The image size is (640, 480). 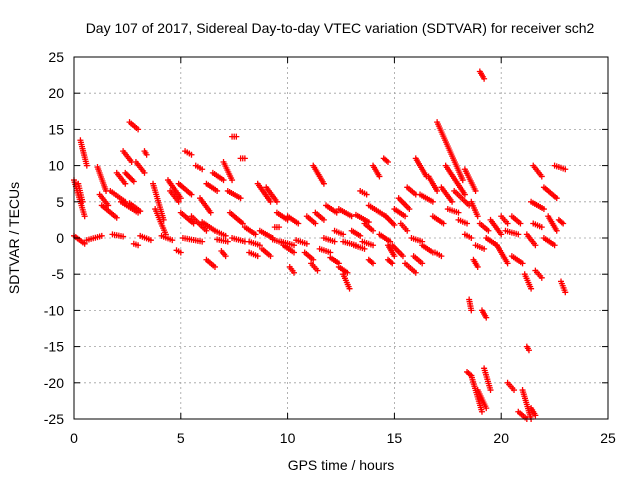 What do you see at coordinates (56, 129) in the screenshot?
I see `y-tick-label: 15` at bounding box center [56, 129].